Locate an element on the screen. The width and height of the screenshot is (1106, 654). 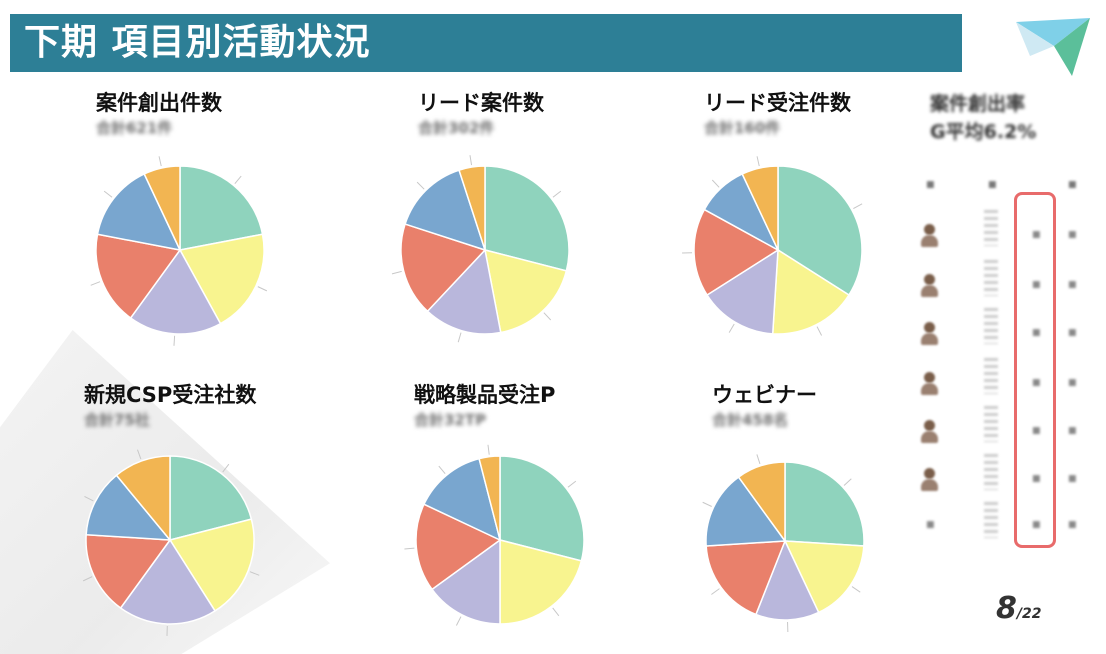
rate-value: G平均6.2% is located at coordinates (983, 132).